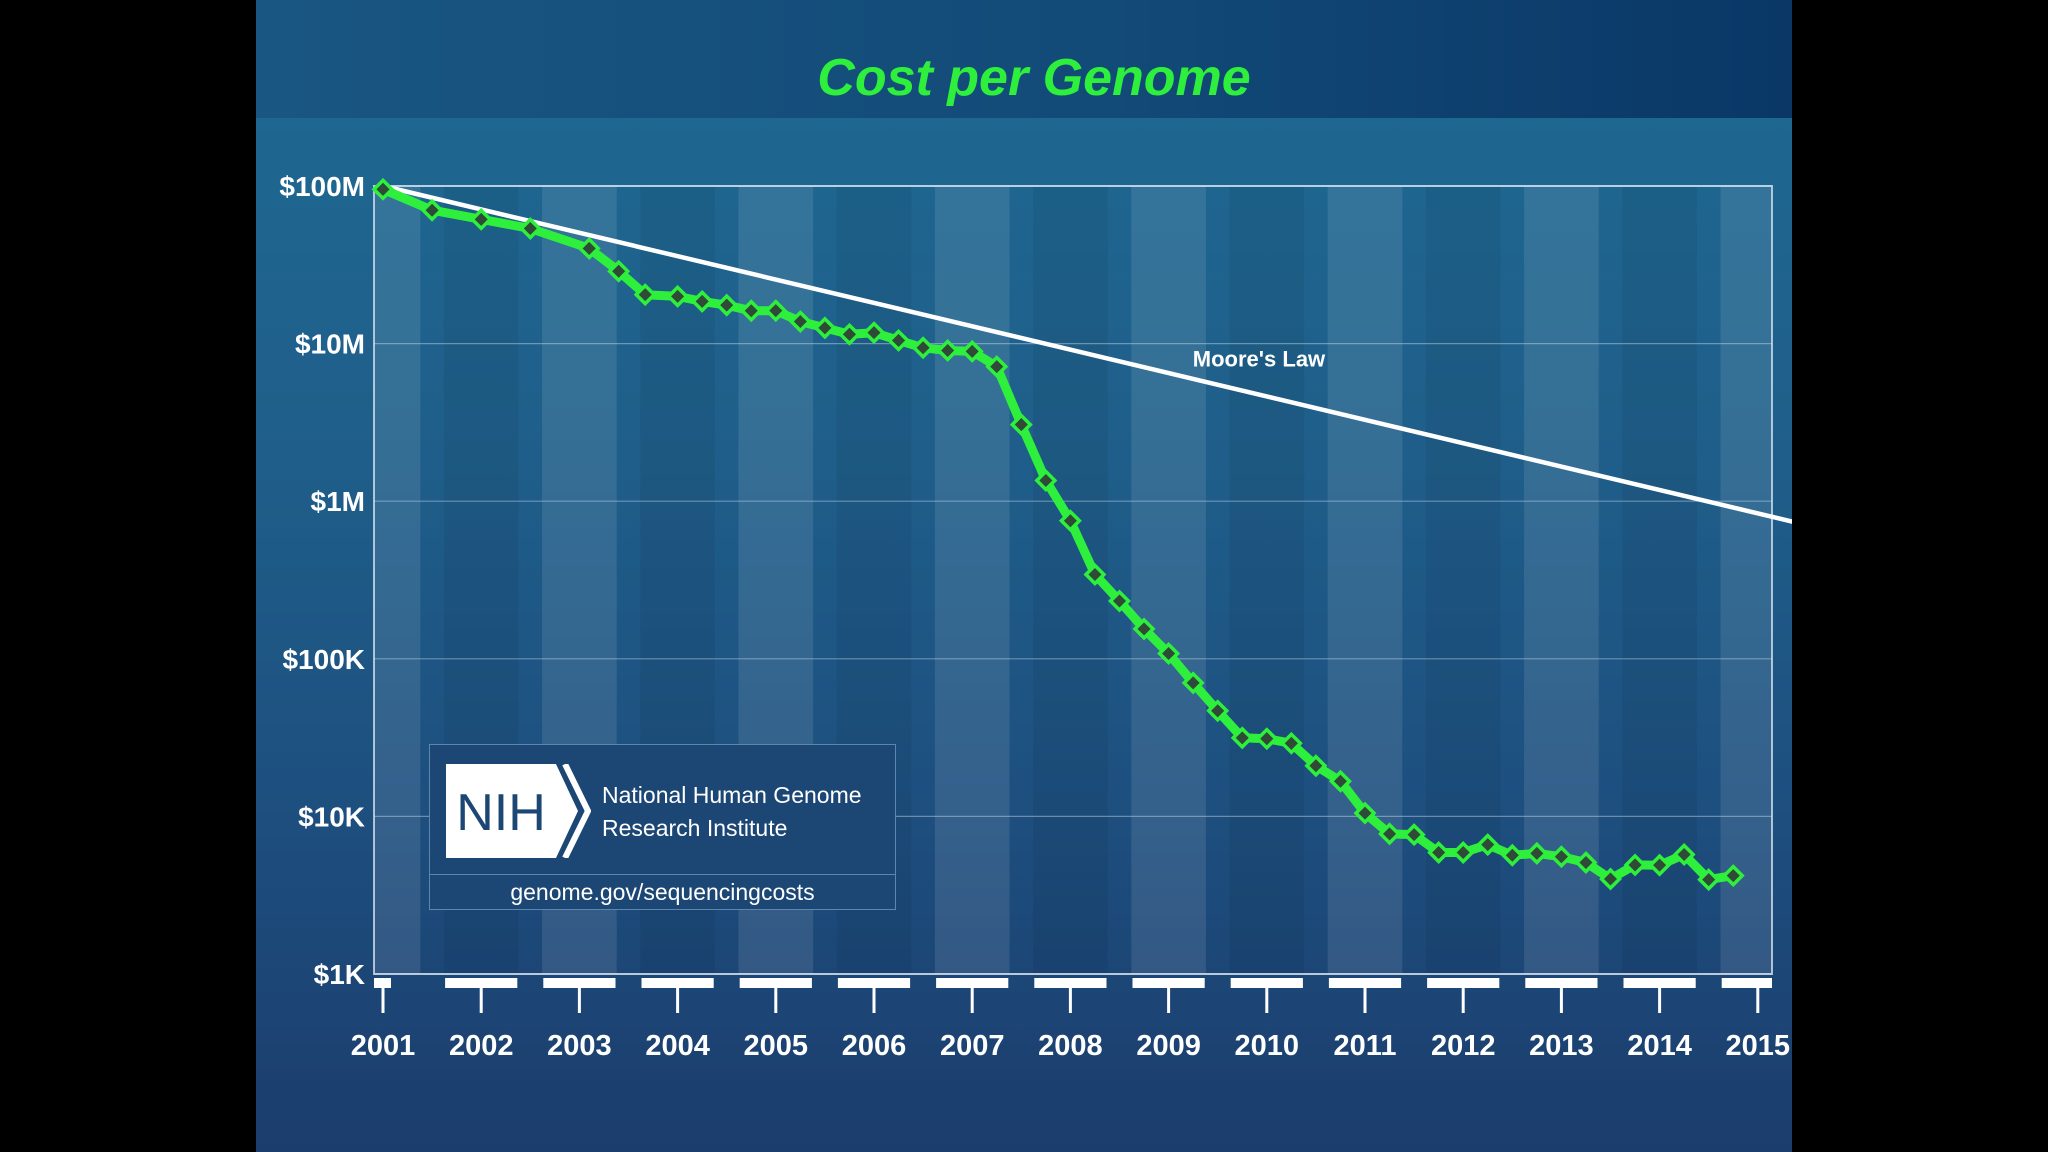 This screenshot has width=2048, height=1152. I want to click on title-band, so click(1024, 59).